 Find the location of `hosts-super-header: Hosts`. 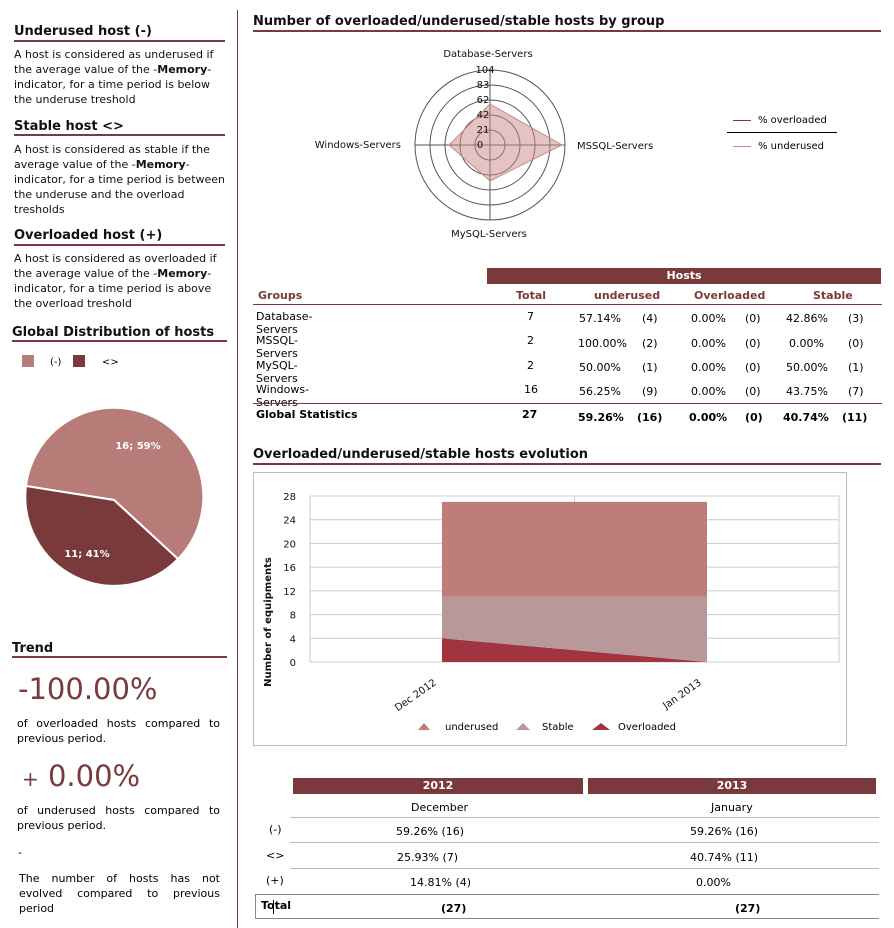

hosts-super-header: Hosts is located at coordinates (684, 276).